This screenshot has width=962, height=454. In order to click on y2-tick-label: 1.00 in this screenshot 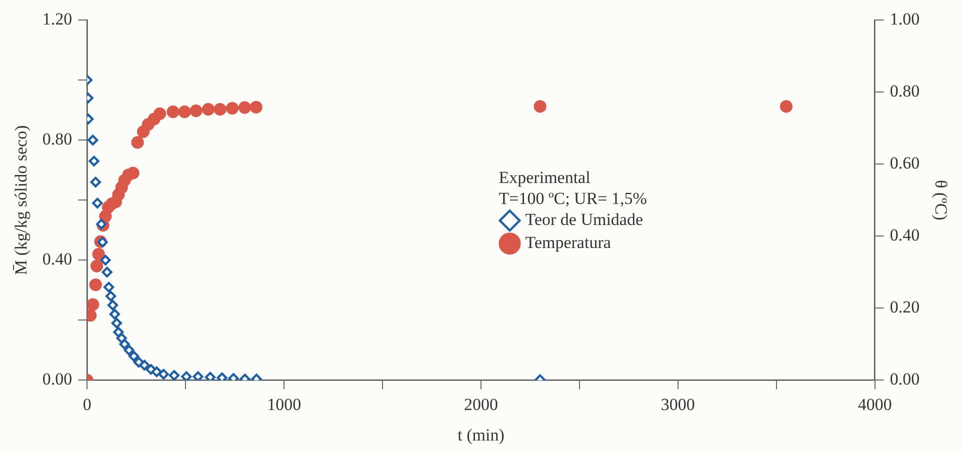, I will do `click(905, 18)`.